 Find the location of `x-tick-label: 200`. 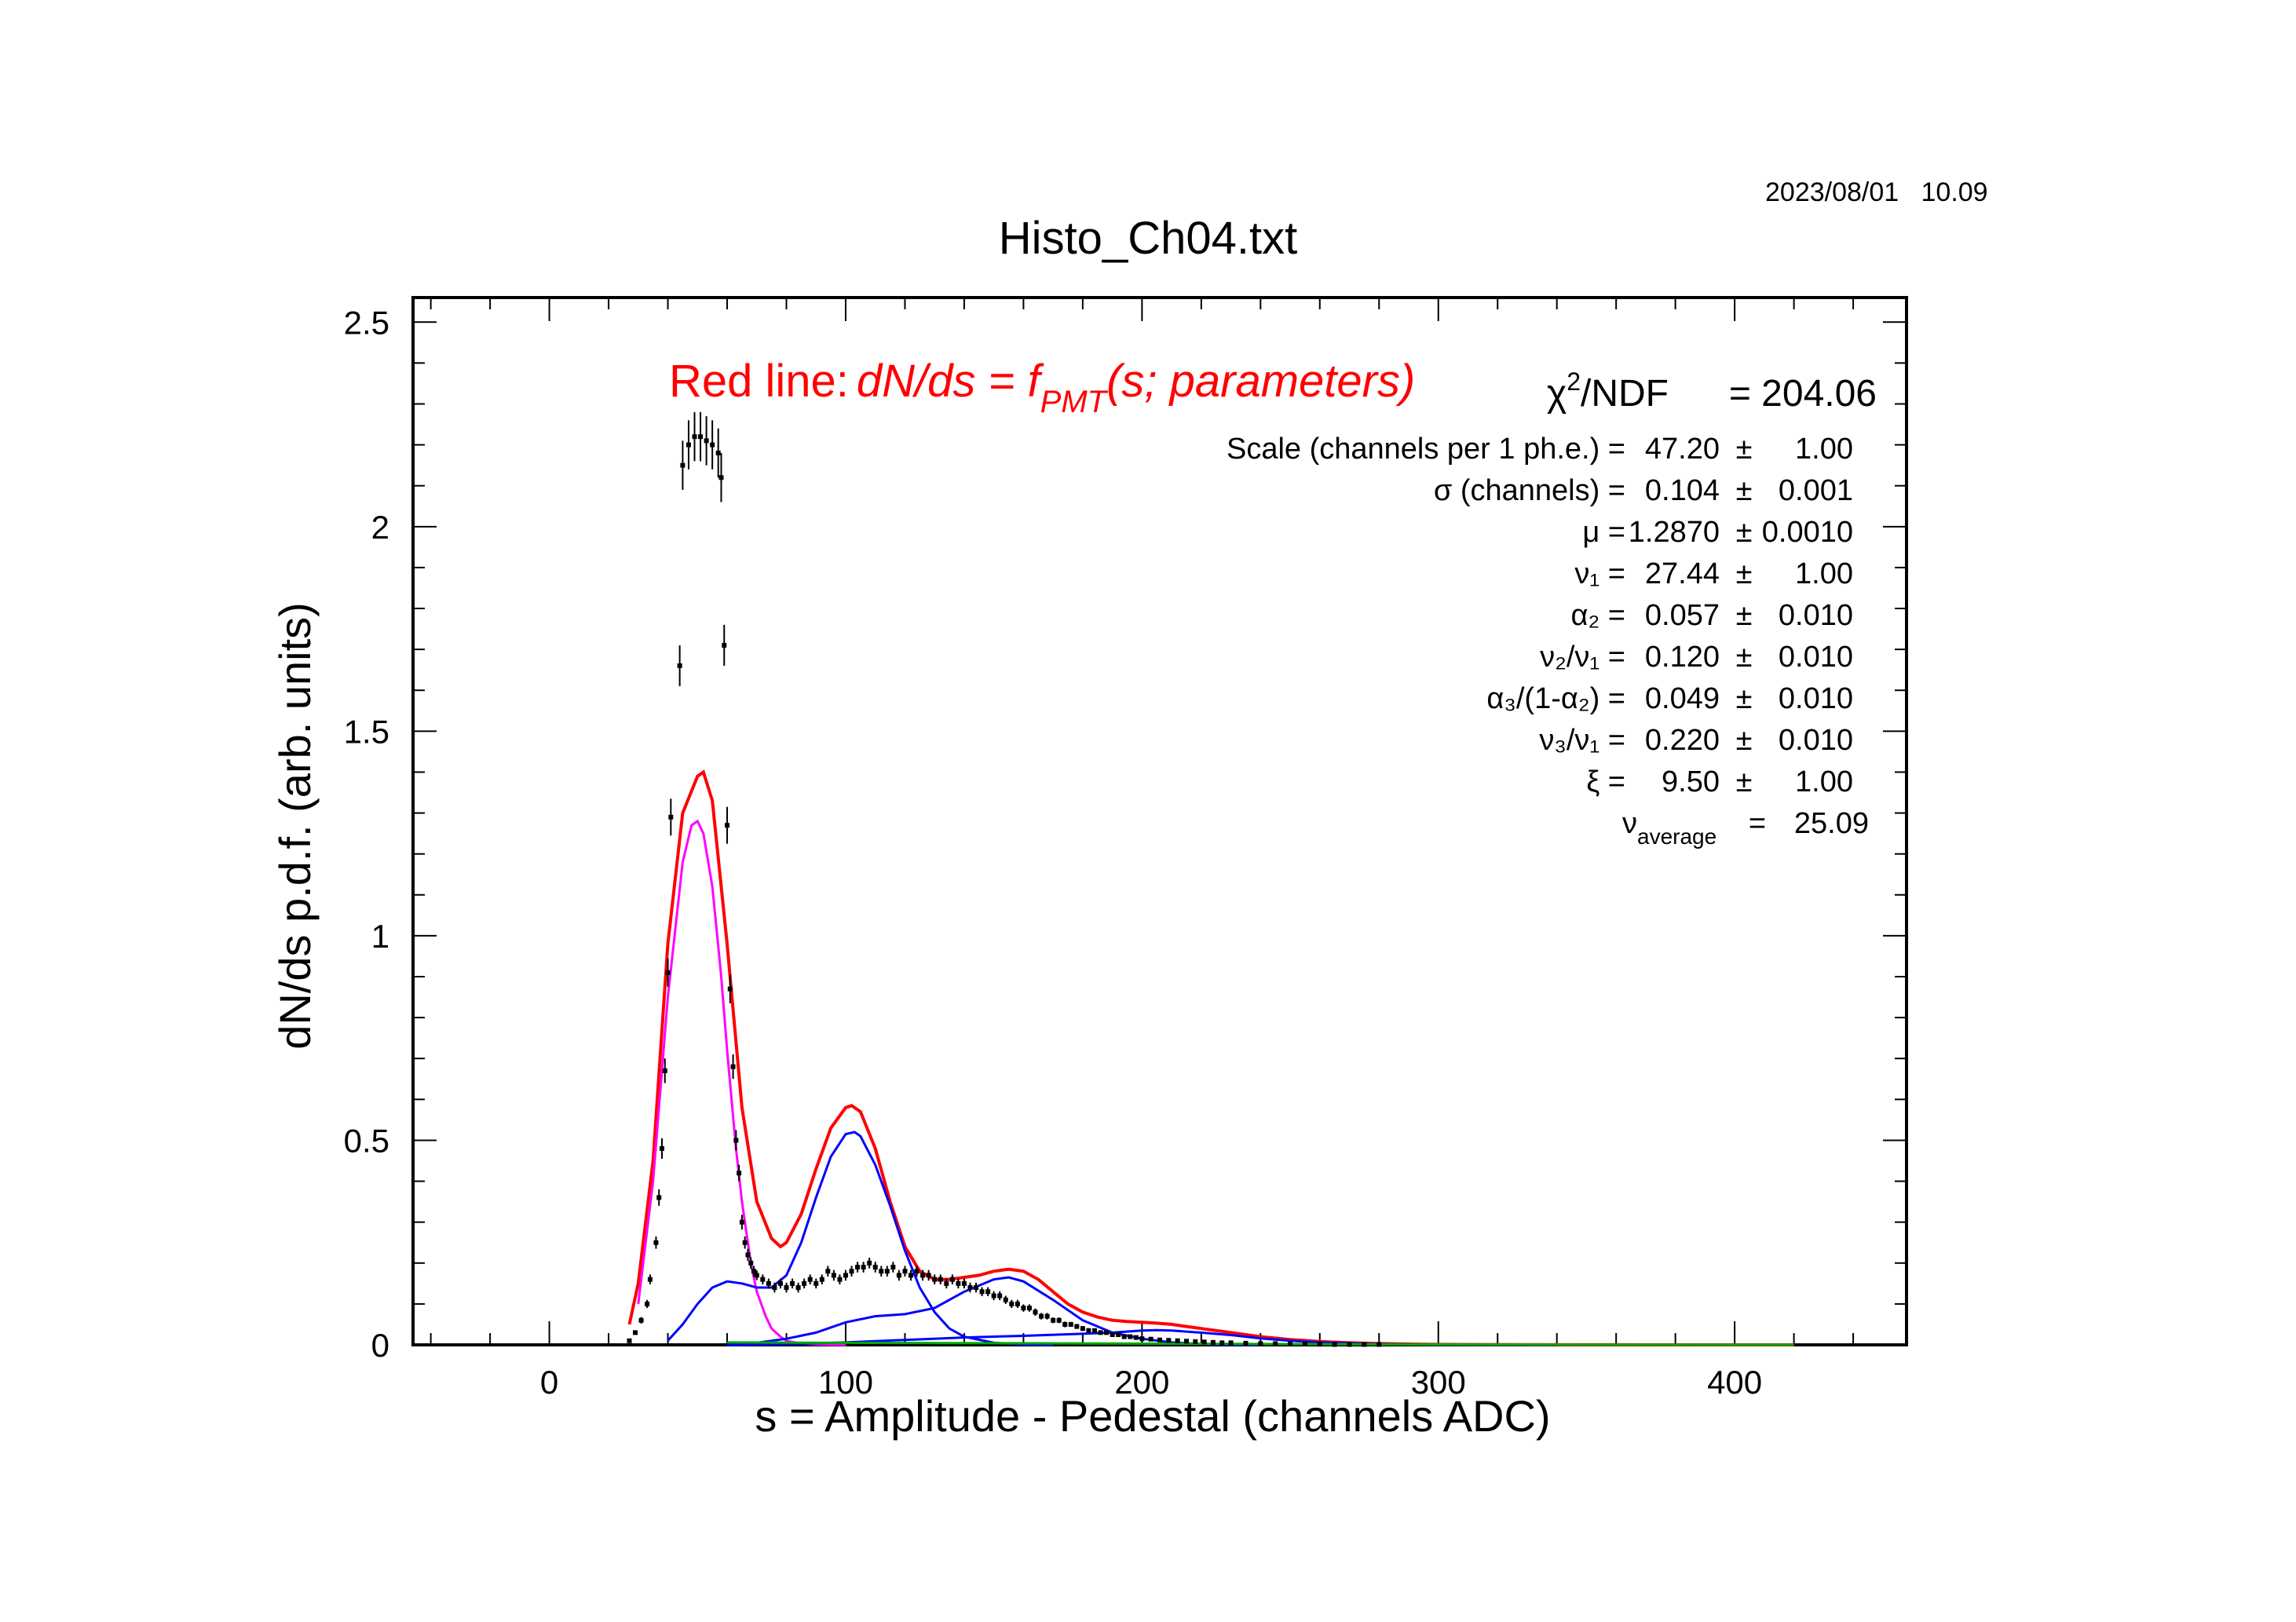

x-tick-label: 200 is located at coordinates (1142, 1382).